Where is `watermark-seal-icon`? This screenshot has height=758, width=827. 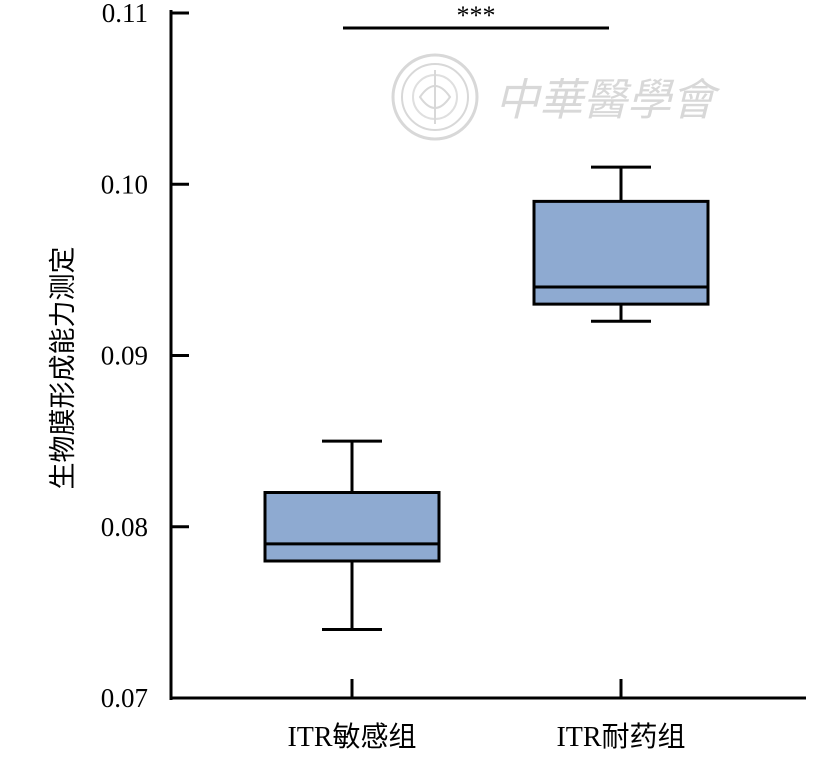
watermark-seal-icon is located at coordinates (435, 97).